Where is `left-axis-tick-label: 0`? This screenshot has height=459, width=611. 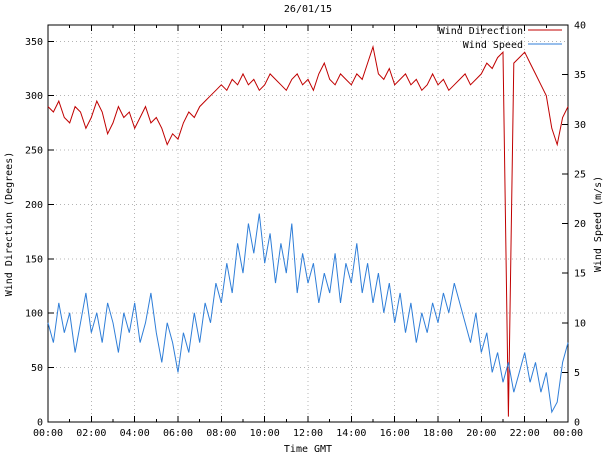 left-axis-tick-label: 0 is located at coordinates (40, 423).